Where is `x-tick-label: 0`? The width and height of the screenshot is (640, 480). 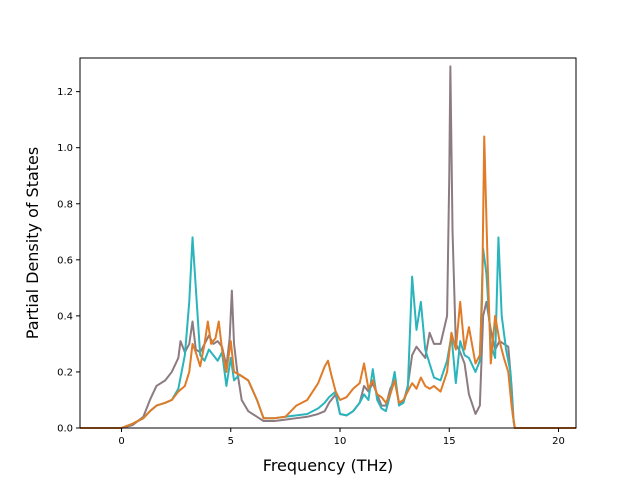 x-tick-label: 0 is located at coordinates (121, 441).